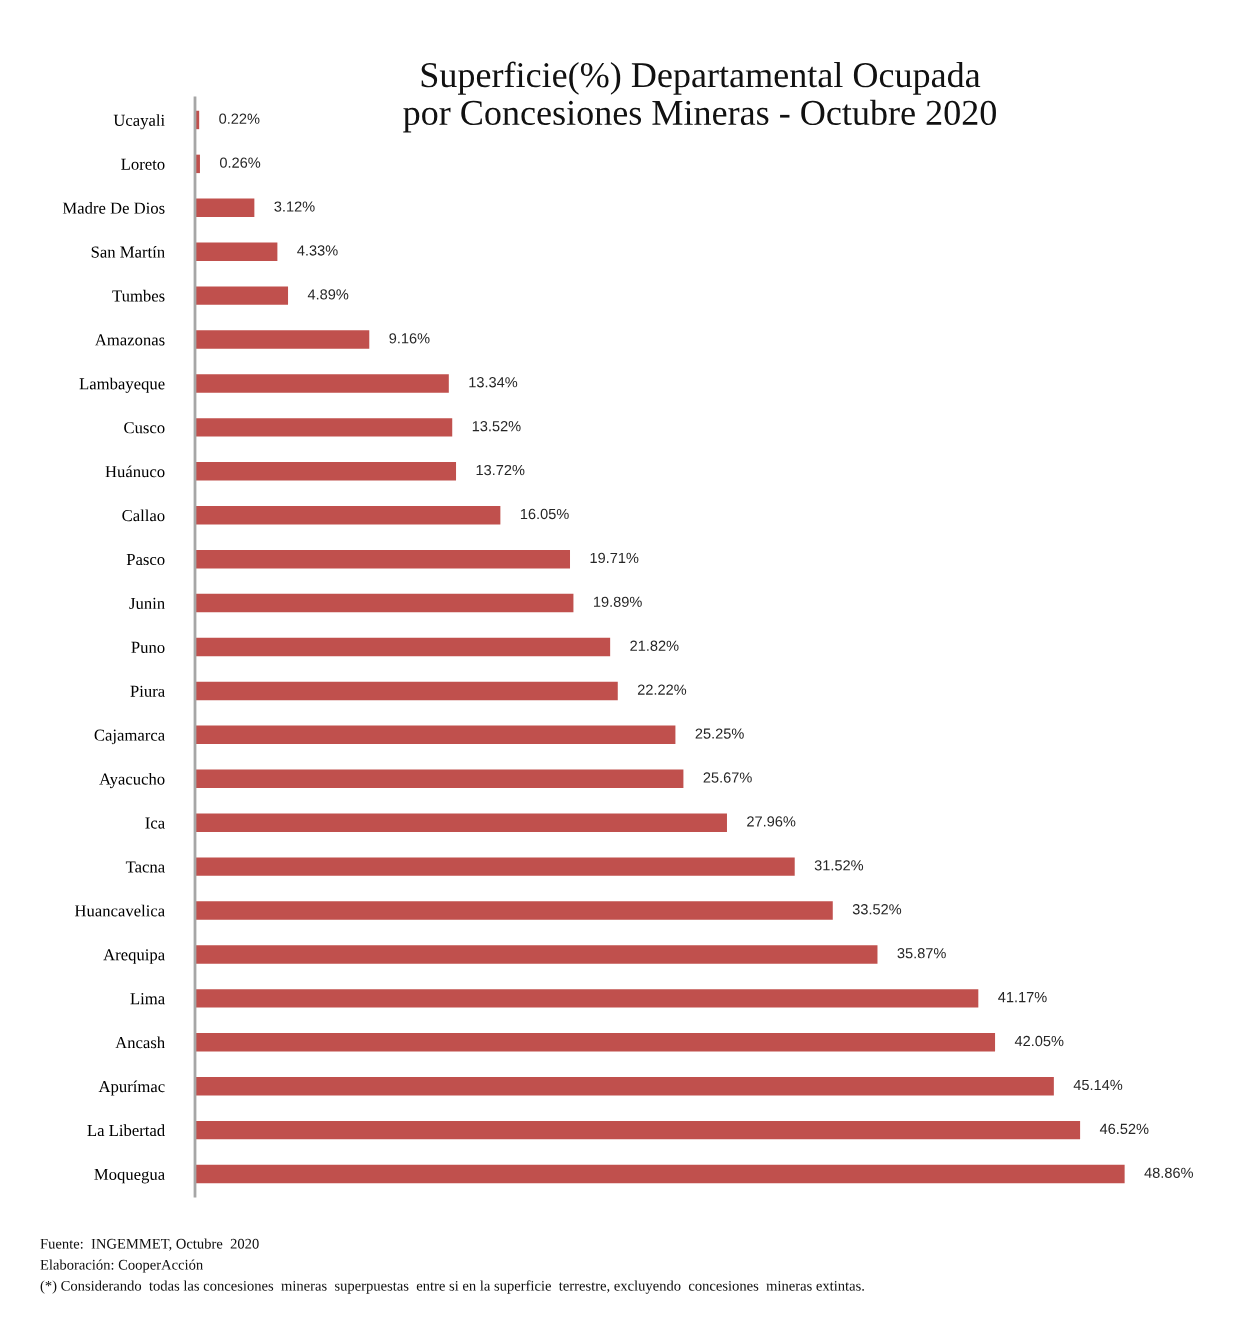 This screenshot has height=1318, width=1241. I want to click on y-tick-label: Apurímac, so click(131, 1088).